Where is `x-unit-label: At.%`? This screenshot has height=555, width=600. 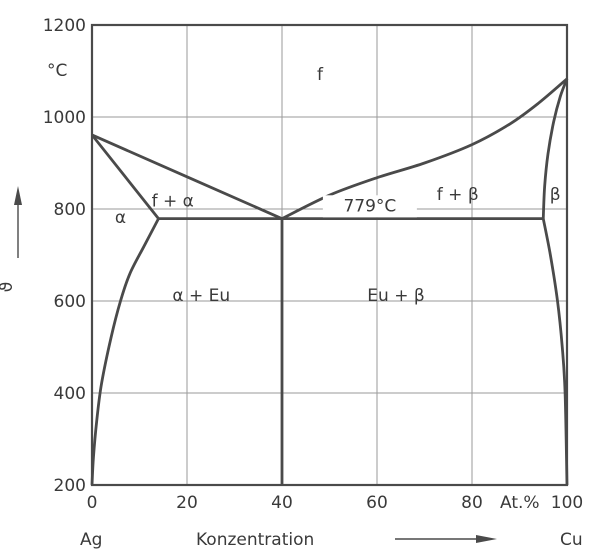
x-unit-label: At.% is located at coordinates (520, 503).